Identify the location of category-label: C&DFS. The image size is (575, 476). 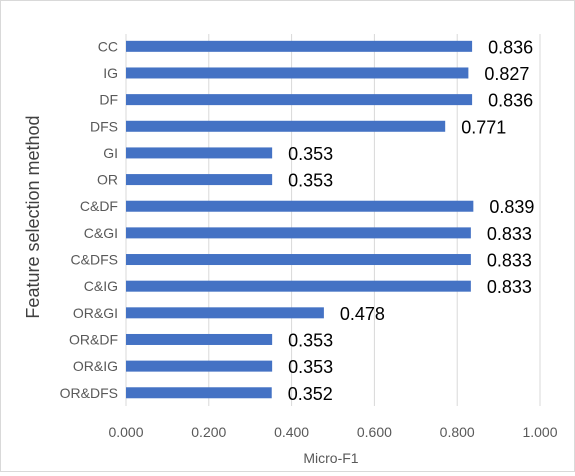
(94, 260).